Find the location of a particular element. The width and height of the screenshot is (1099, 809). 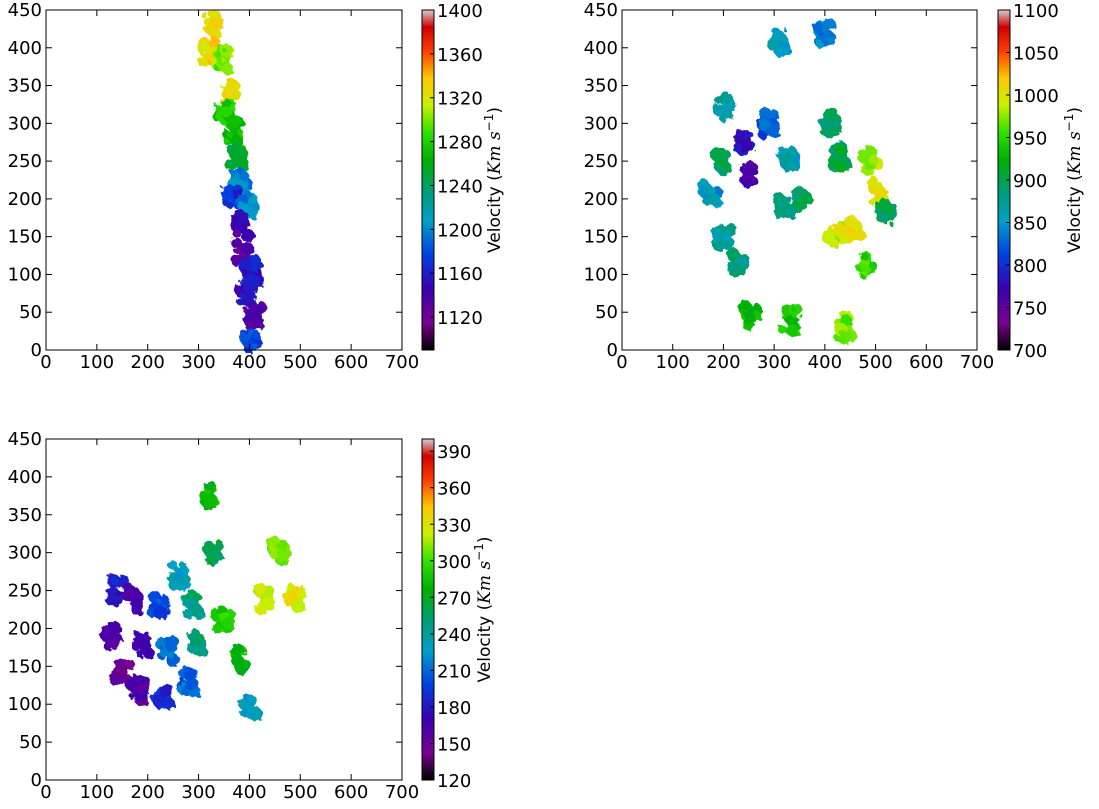

colorbar-tick-label: 390 is located at coordinates (454, 452).